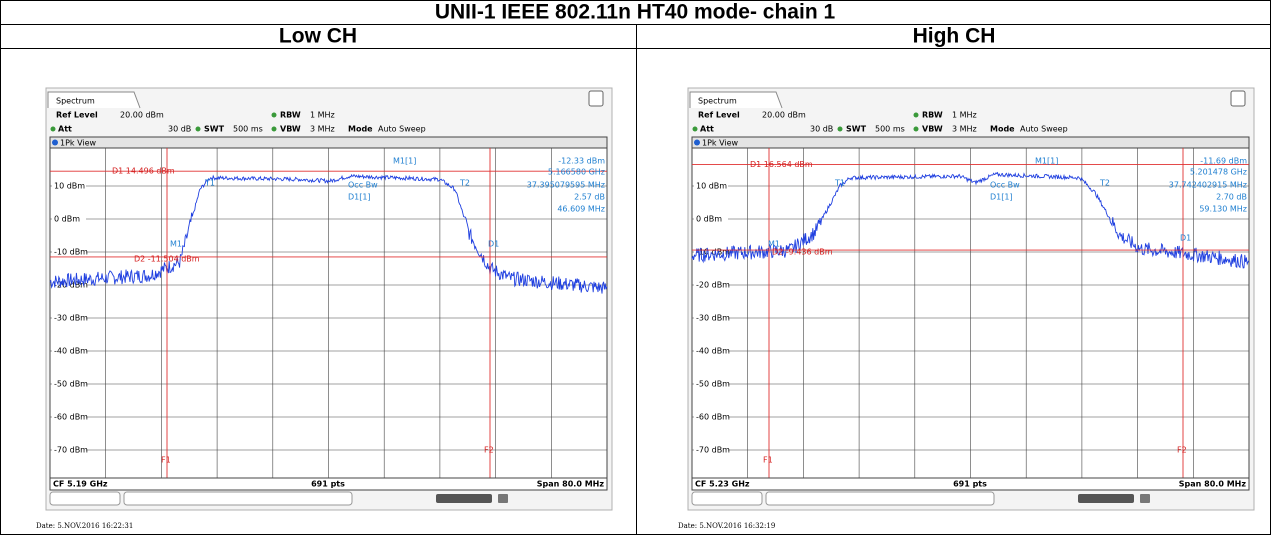  Describe the element at coordinates (856, 129) in the screenshot. I see `setting-label: SWT` at that location.